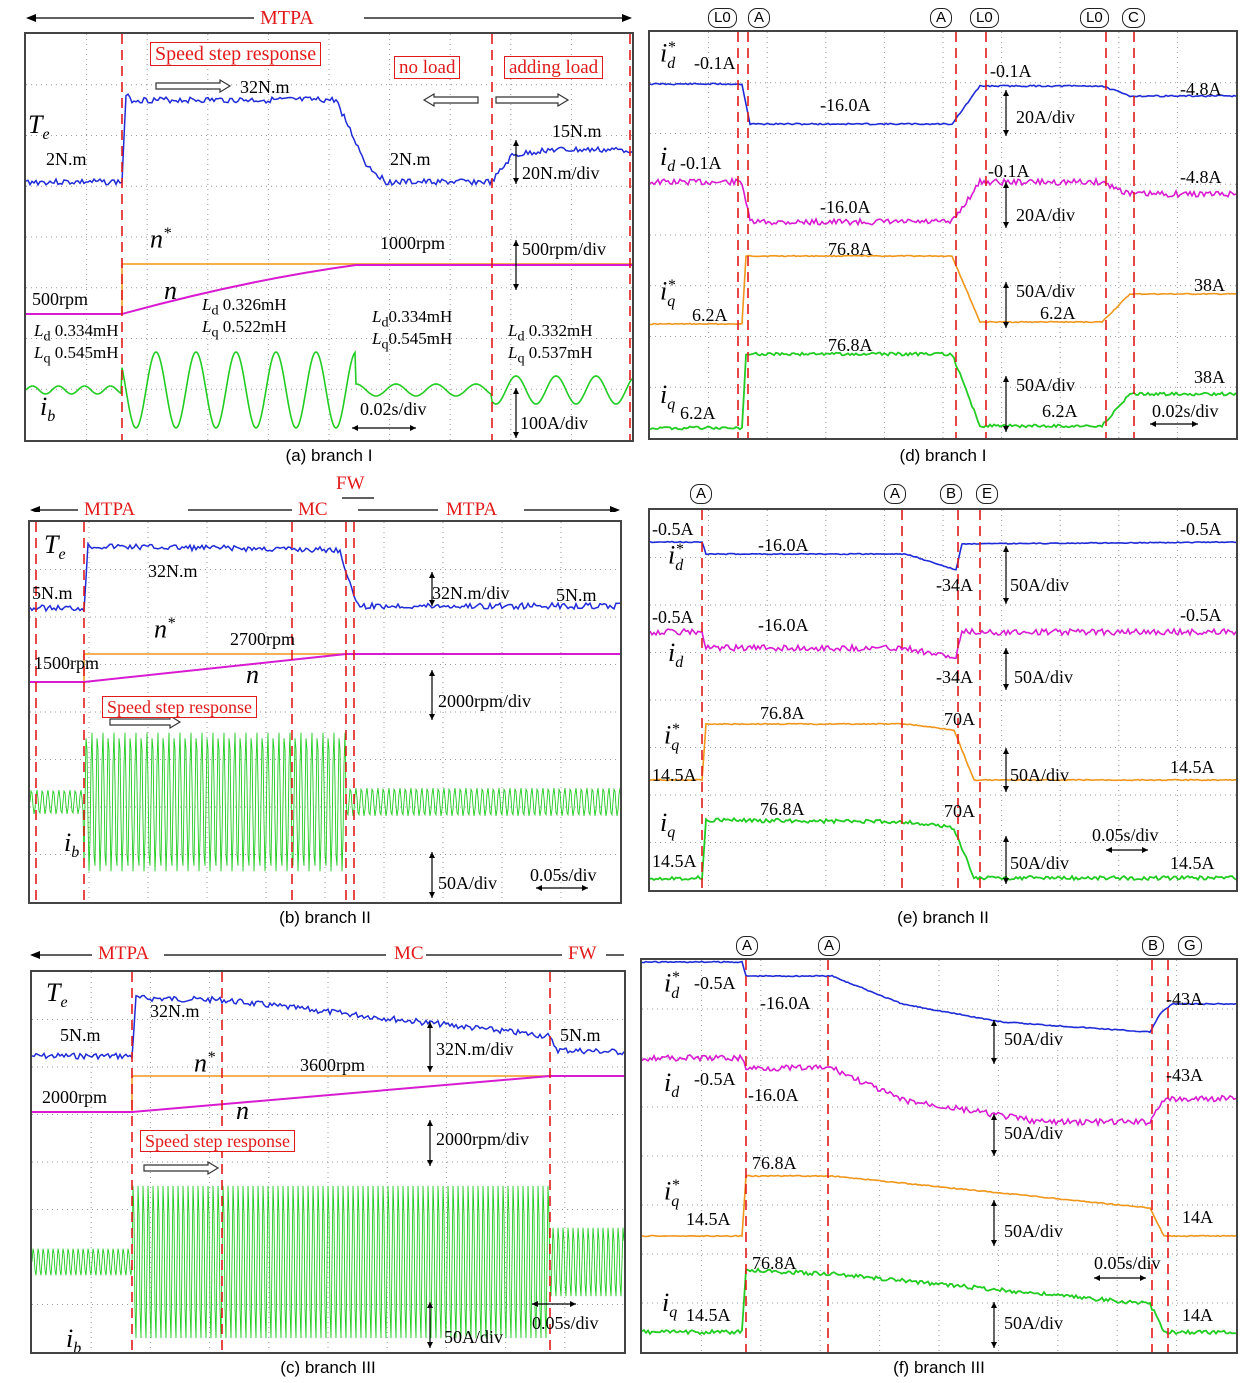 The height and width of the screenshot is (1383, 1241). I want to click on panel-c-right-arrow, so click(181, 1168).